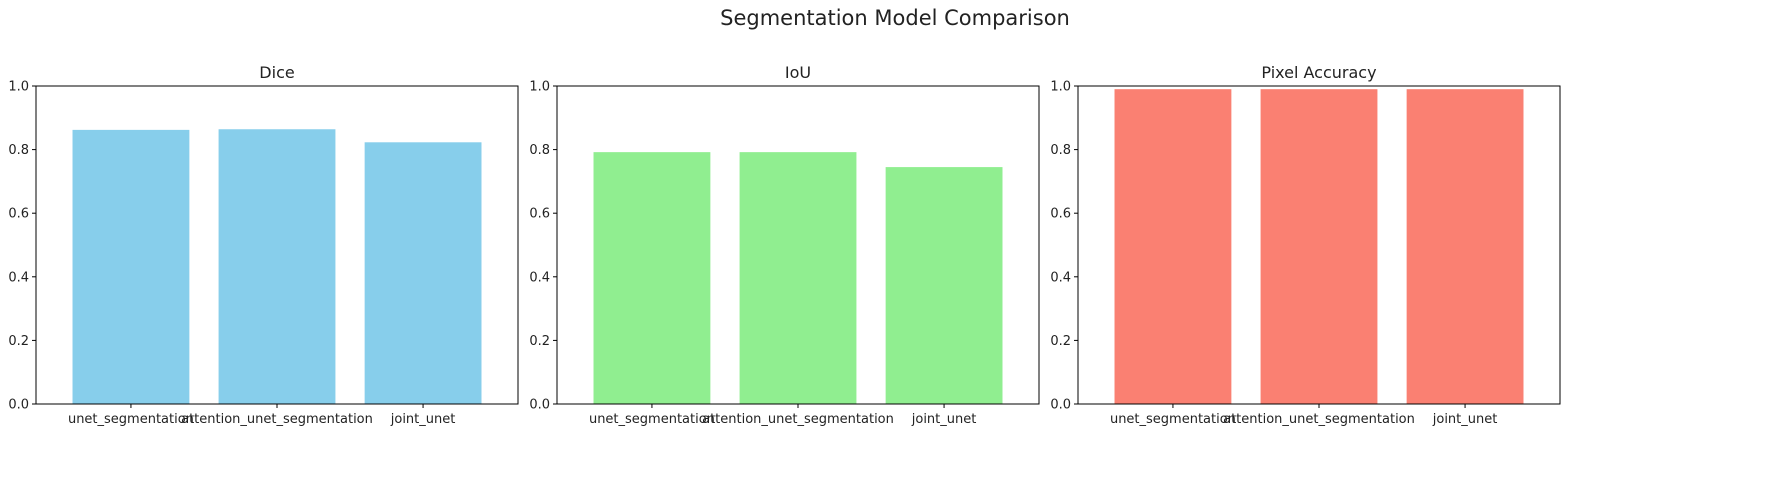 This screenshot has height=495, width=1790. What do you see at coordinates (277, 266) in the screenshot?
I see `bar-dice-attention-unet-segmentation` at bounding box center [277, 266].